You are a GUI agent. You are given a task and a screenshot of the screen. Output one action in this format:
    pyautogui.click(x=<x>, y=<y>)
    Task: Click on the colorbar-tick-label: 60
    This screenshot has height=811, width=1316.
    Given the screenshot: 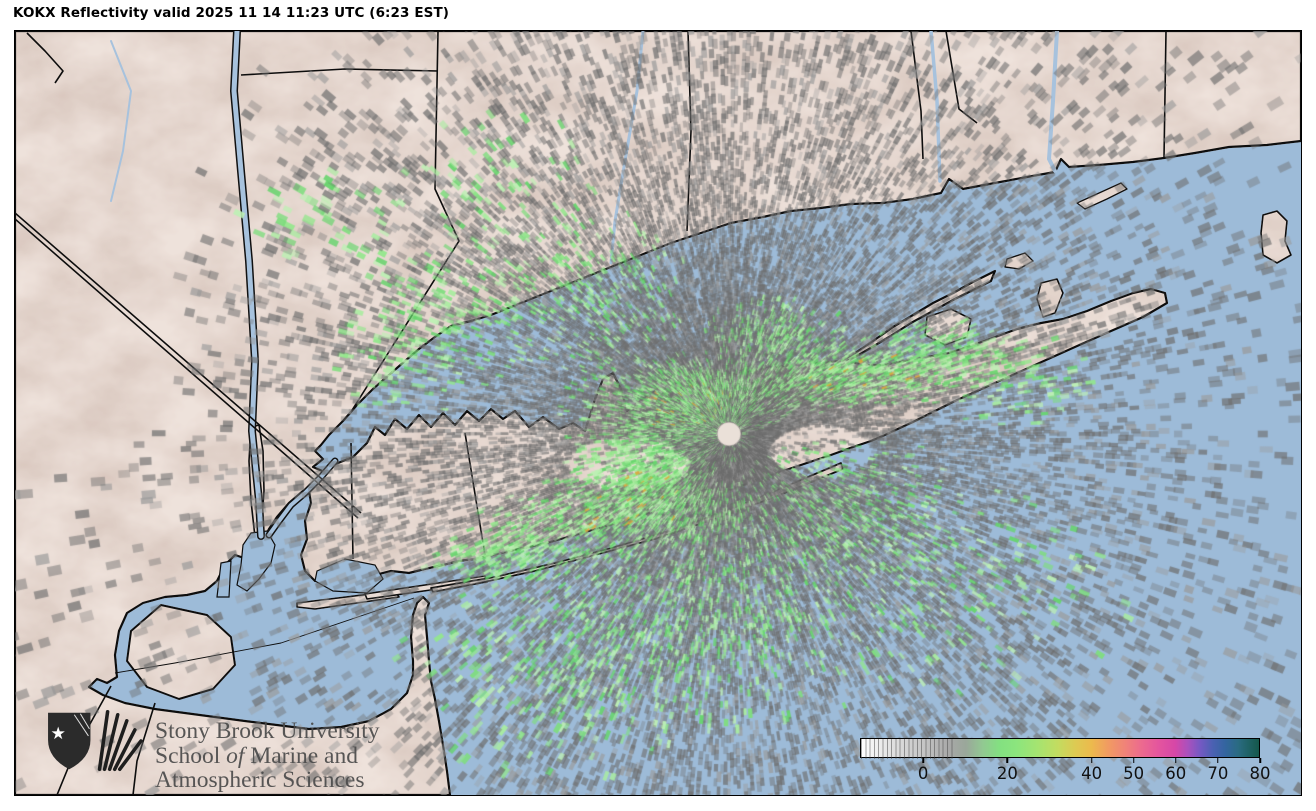 What is the action you would take?
    pyautogui.click(x=1176, y=773)
    